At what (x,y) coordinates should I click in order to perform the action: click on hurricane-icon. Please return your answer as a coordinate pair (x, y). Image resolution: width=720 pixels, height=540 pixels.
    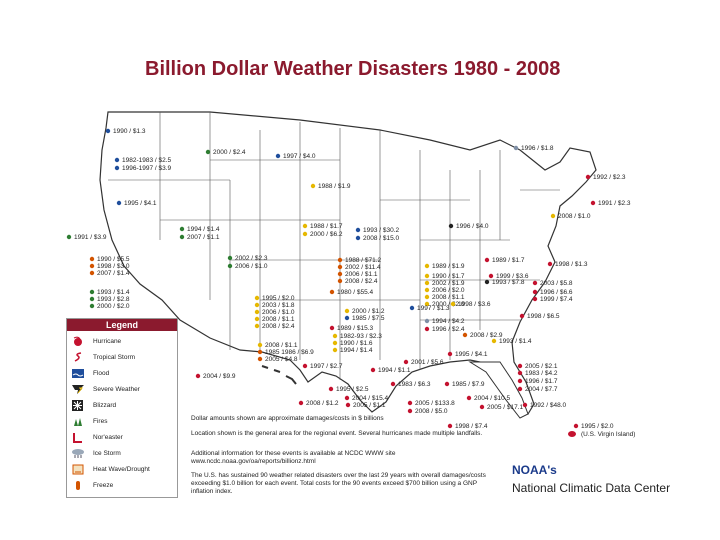
    Looking at the image, I should click on (78, 341).